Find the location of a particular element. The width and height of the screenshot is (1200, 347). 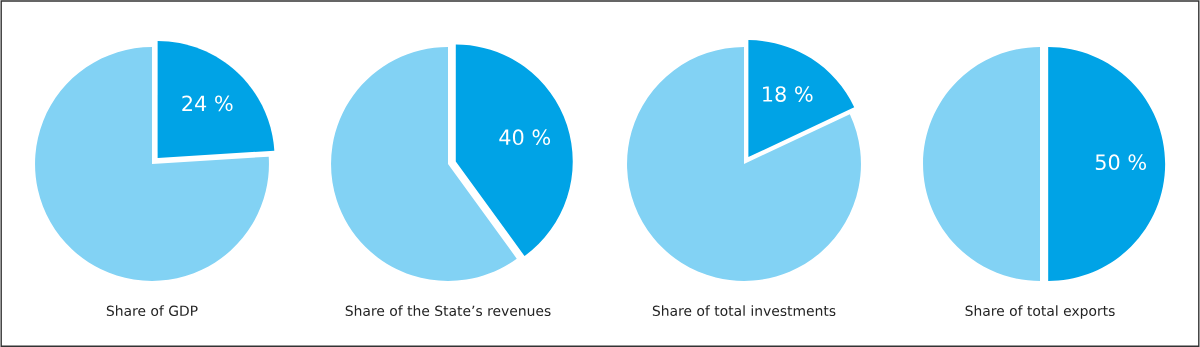

data-label: 40 % is located at coordinates (525, 137).